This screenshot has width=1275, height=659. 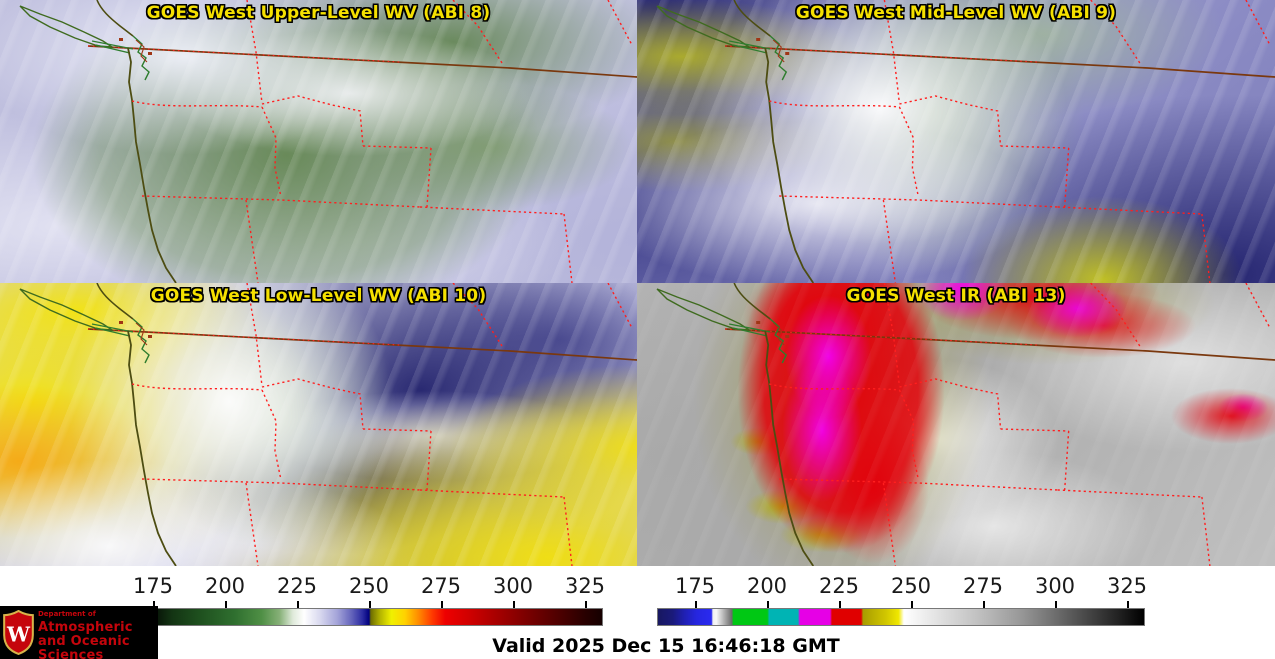 What do you see at coordinates (318, 13) in the screenshot?
I see `panel-title-abi8: GOES West Upper-Level WV (ABI 8)` at bounding box center [318, 13].